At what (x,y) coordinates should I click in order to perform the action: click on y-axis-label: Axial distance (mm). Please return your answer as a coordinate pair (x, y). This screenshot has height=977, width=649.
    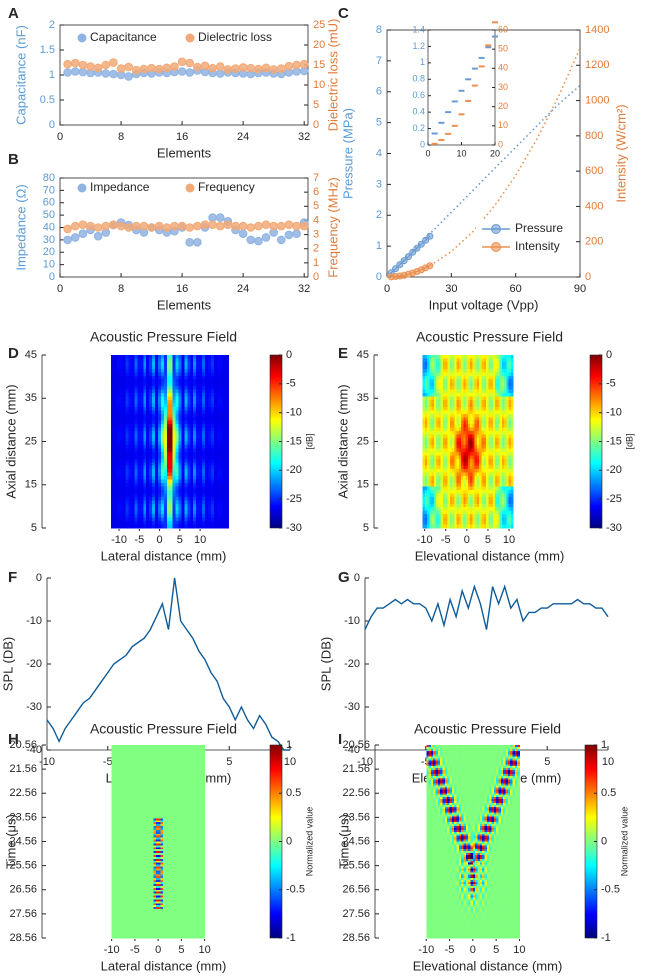
    Looking at the image, I should click on (10, 441).